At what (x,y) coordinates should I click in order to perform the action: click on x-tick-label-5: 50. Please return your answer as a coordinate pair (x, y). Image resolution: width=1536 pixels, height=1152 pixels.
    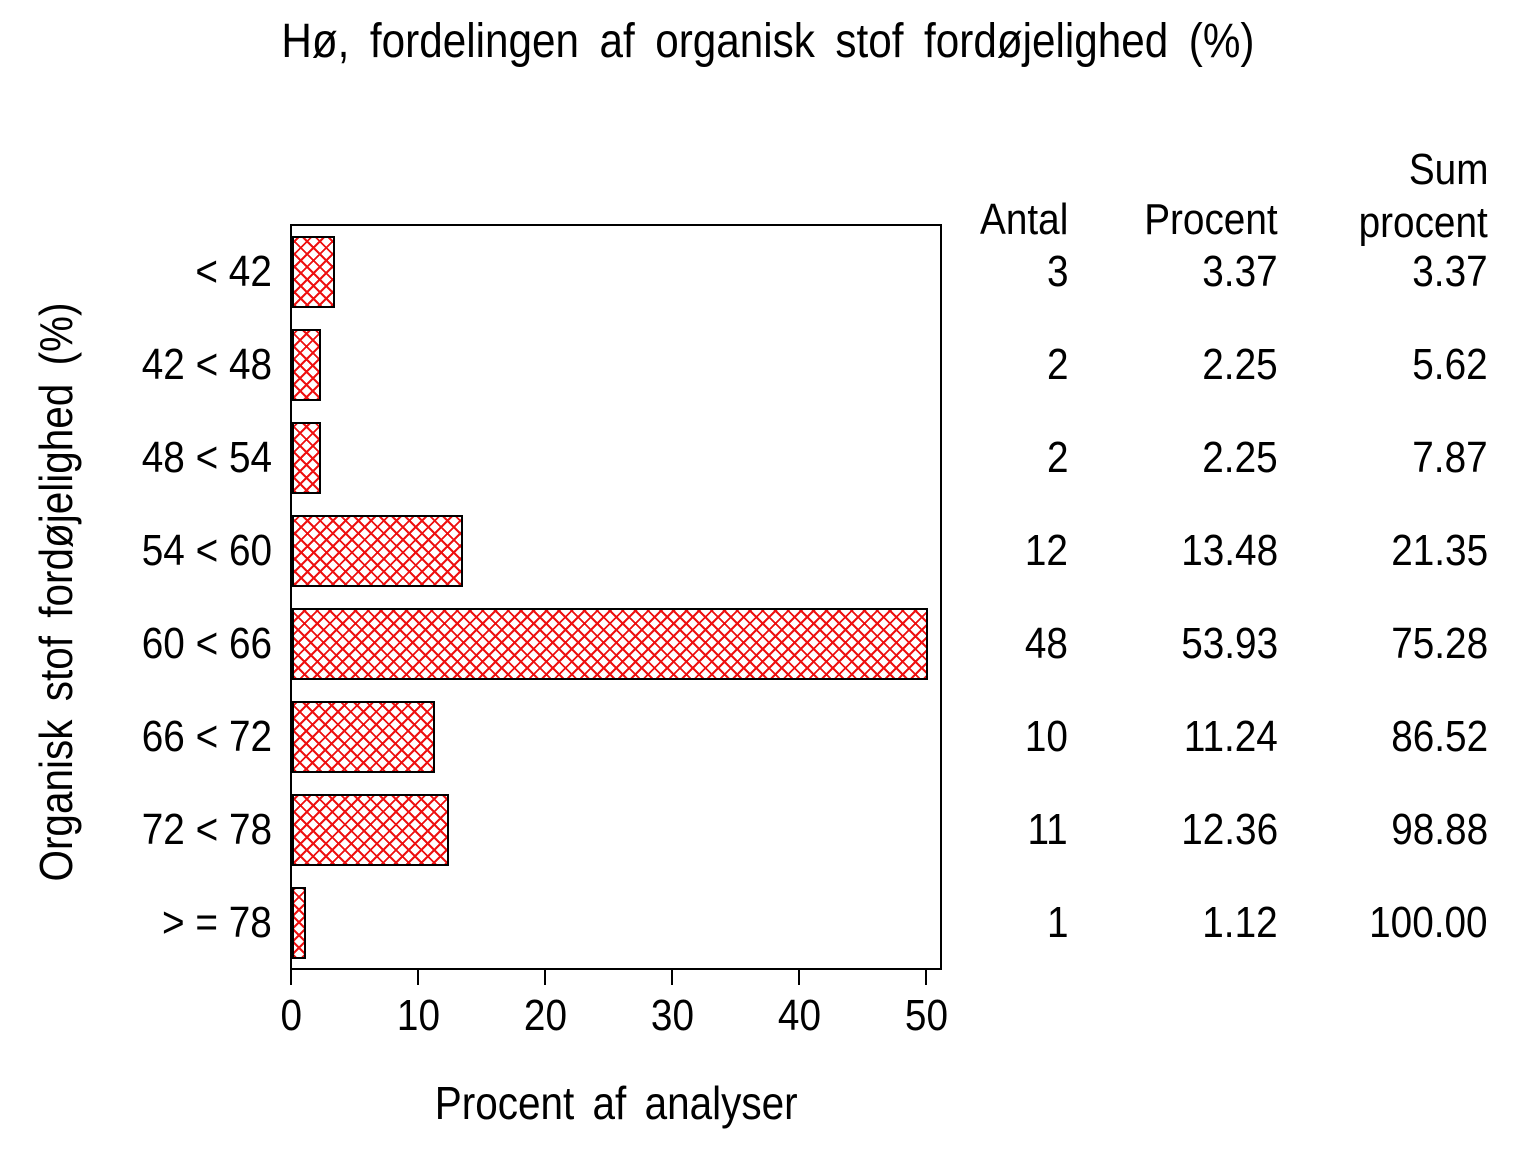
    Looking at the image, I should click on (926, 1015).